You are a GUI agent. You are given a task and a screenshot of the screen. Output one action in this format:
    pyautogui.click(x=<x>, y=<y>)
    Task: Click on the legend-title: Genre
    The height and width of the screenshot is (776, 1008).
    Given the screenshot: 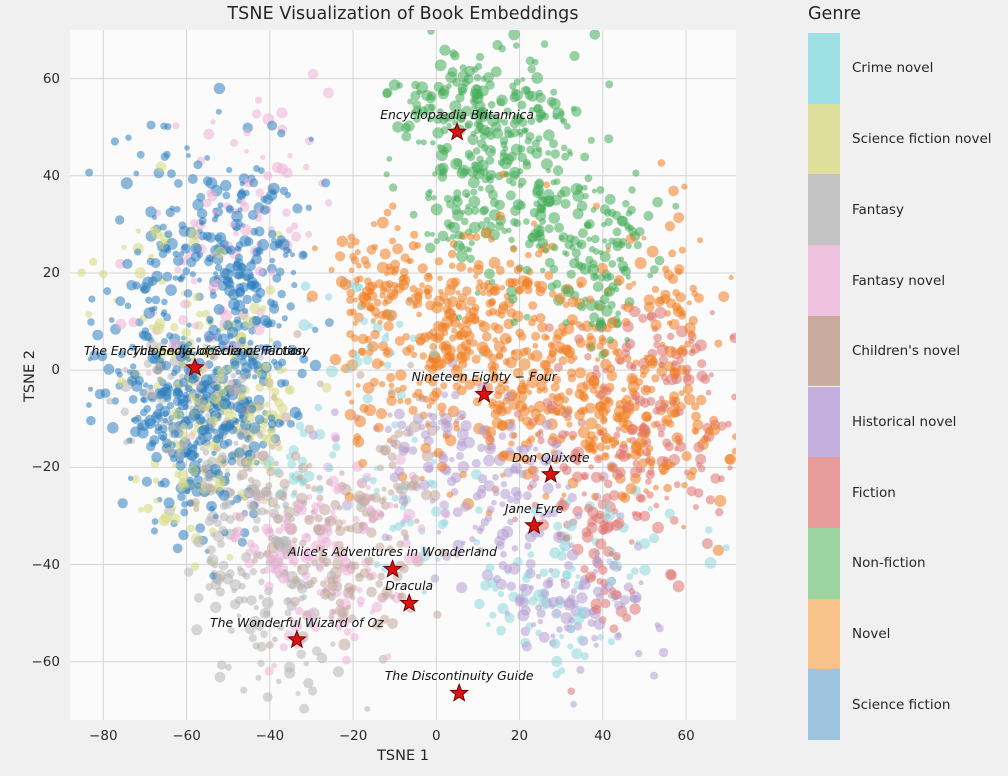 What is the action you would take?
    pyautogui.click(x=834, y=14)
    